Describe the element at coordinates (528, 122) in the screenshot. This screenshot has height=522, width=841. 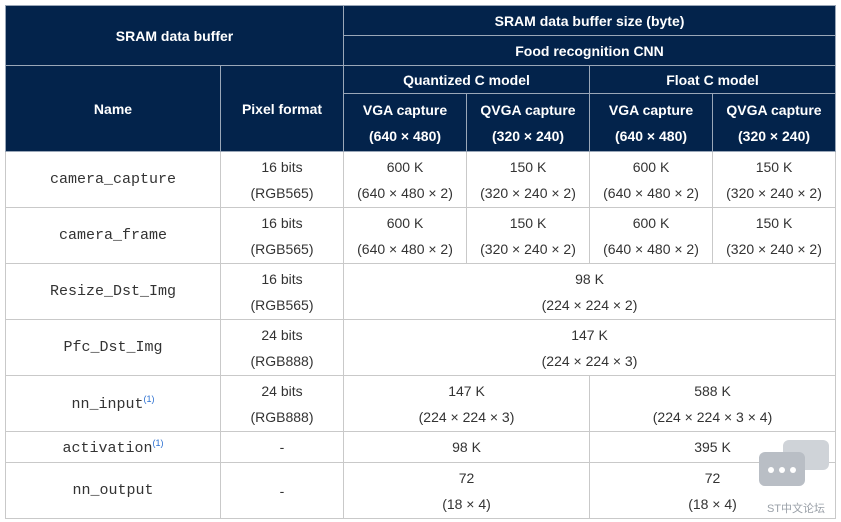
I see `header-q-qvga: QVGA capture (320 × 240)` at that location.